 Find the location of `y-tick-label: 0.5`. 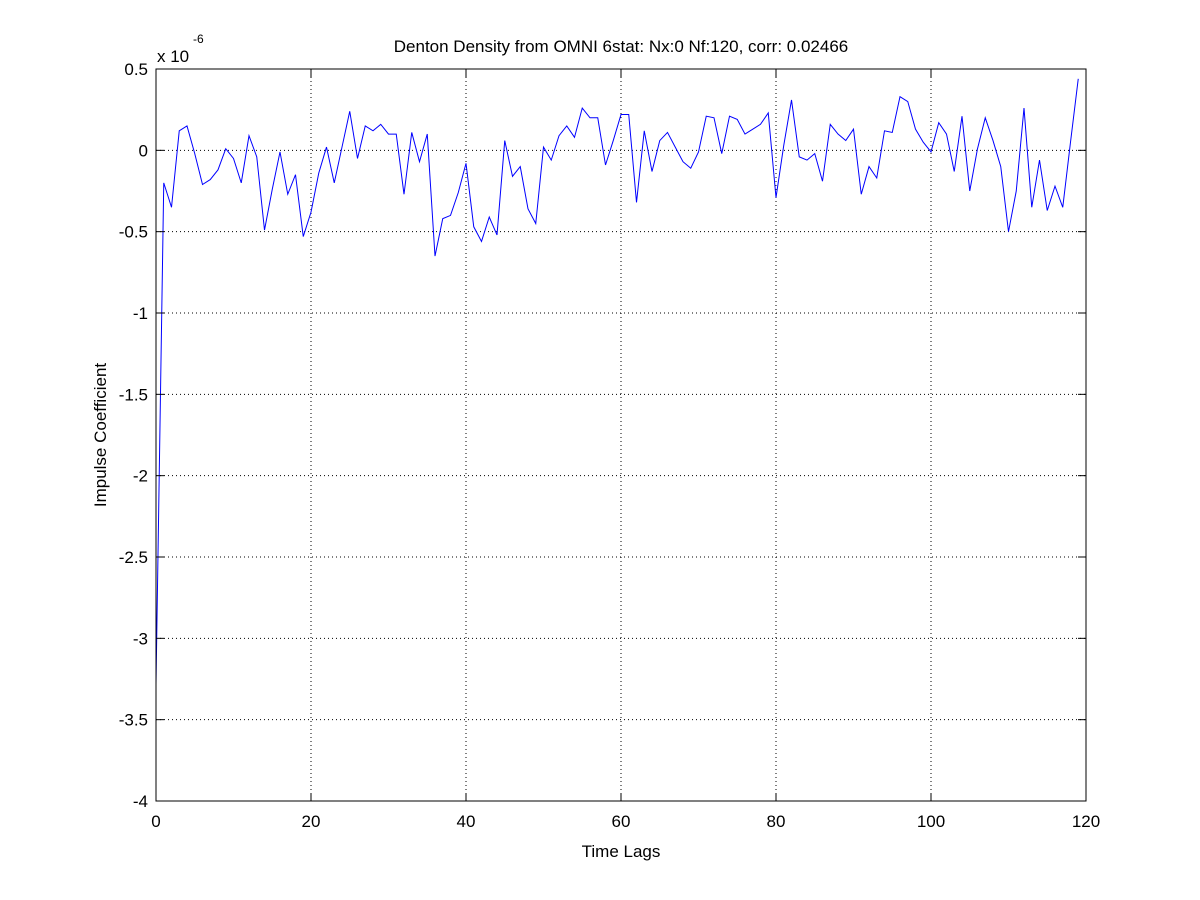

y-tick-label: 0.5 is located at coordinates (136, 69).